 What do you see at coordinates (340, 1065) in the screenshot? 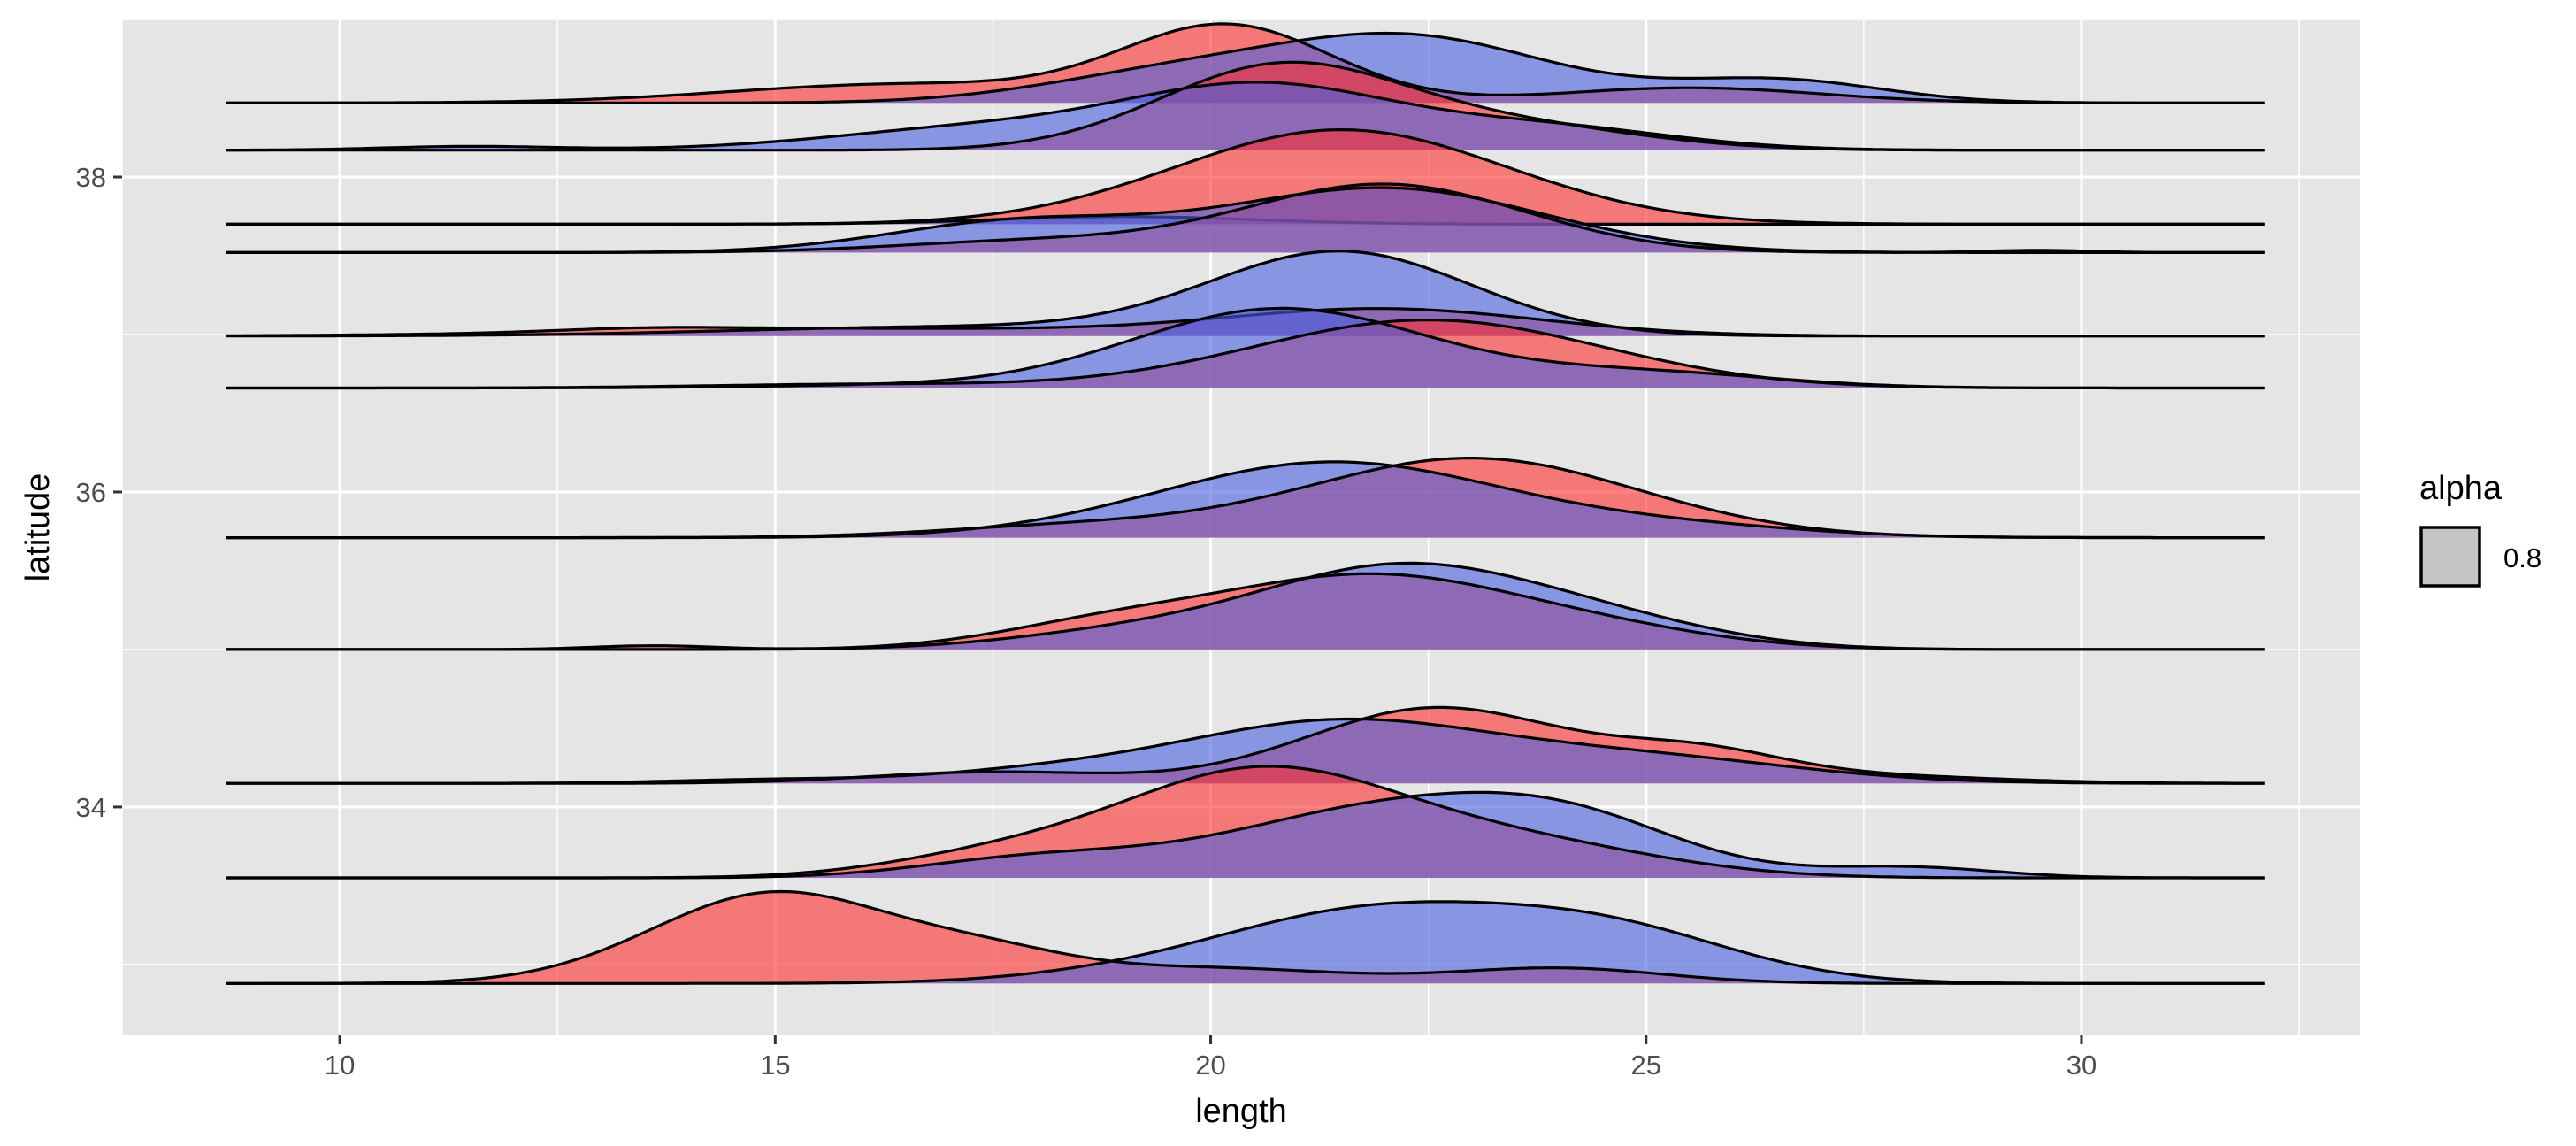
I see `x-tick-label: 10` at bounding box center [340, 1065].